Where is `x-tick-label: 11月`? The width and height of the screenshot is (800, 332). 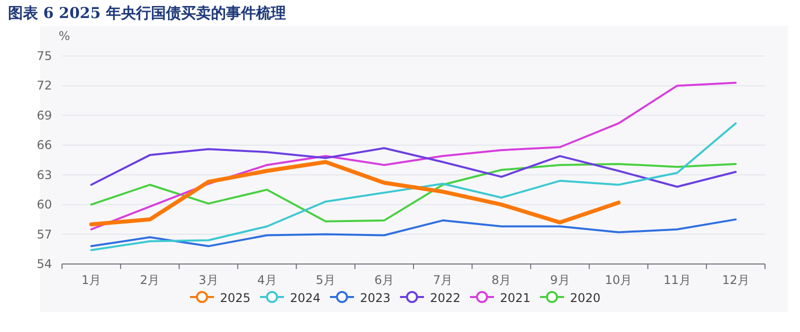
x-tick-label: 11月 is located at coordinates (677, 280).